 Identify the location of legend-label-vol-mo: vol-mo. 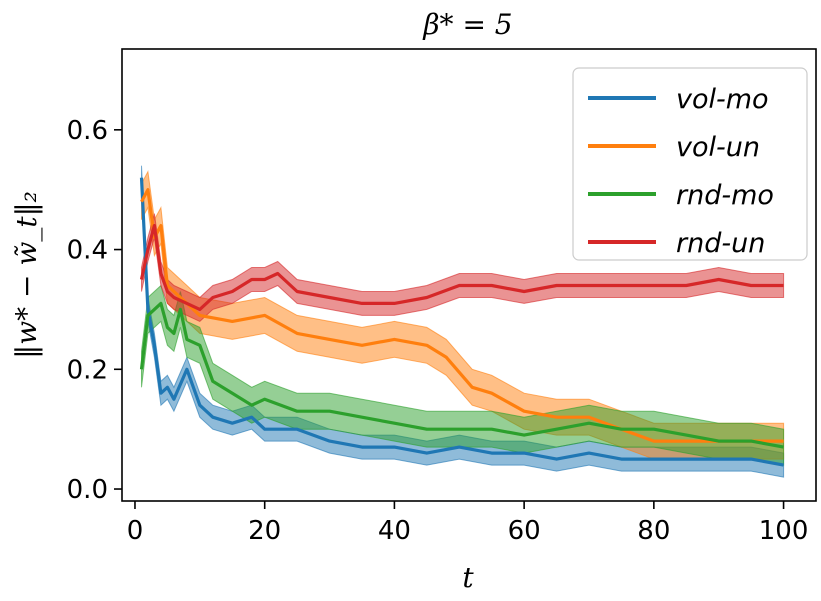
(722, 99).